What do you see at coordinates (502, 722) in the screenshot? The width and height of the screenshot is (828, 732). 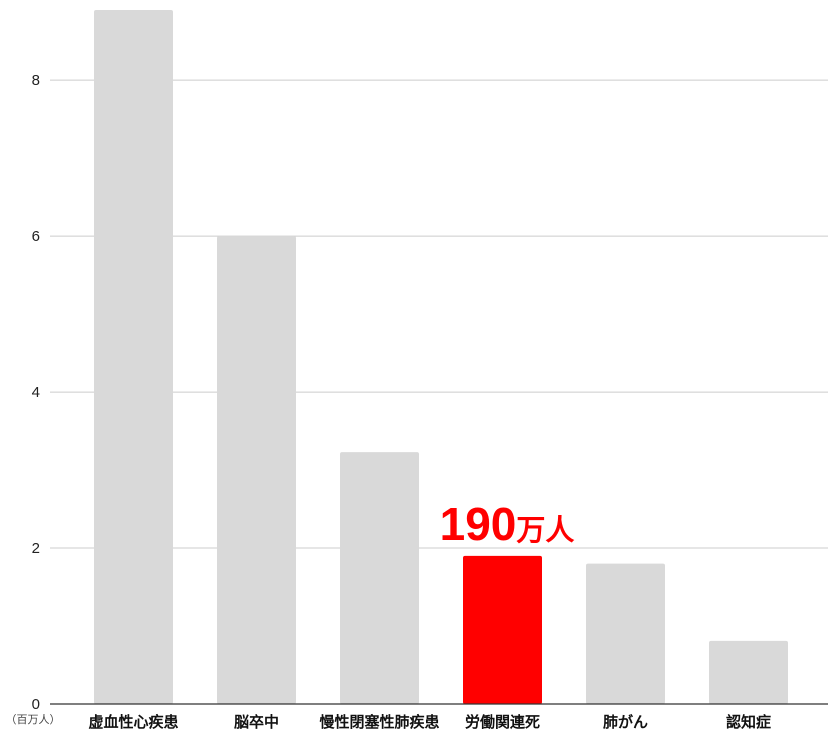 I see `x-tick-label: 労働関連死` at bounding box center [502, 722].